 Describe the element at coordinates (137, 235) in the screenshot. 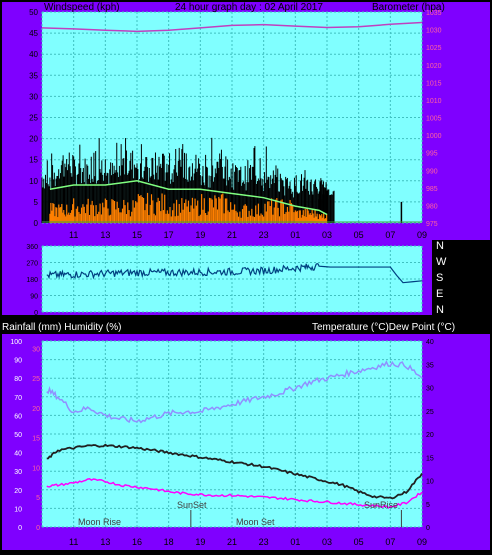

I see `wind-x-tick: 15` at that location.